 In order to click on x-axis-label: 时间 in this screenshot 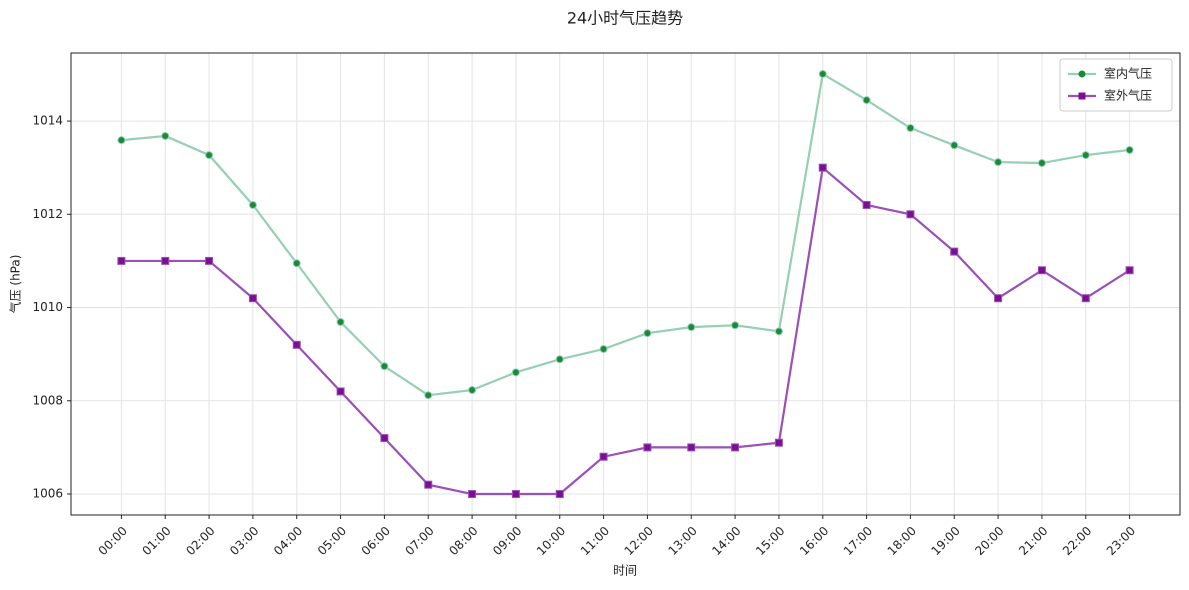, I will do `click(625, 571)`.